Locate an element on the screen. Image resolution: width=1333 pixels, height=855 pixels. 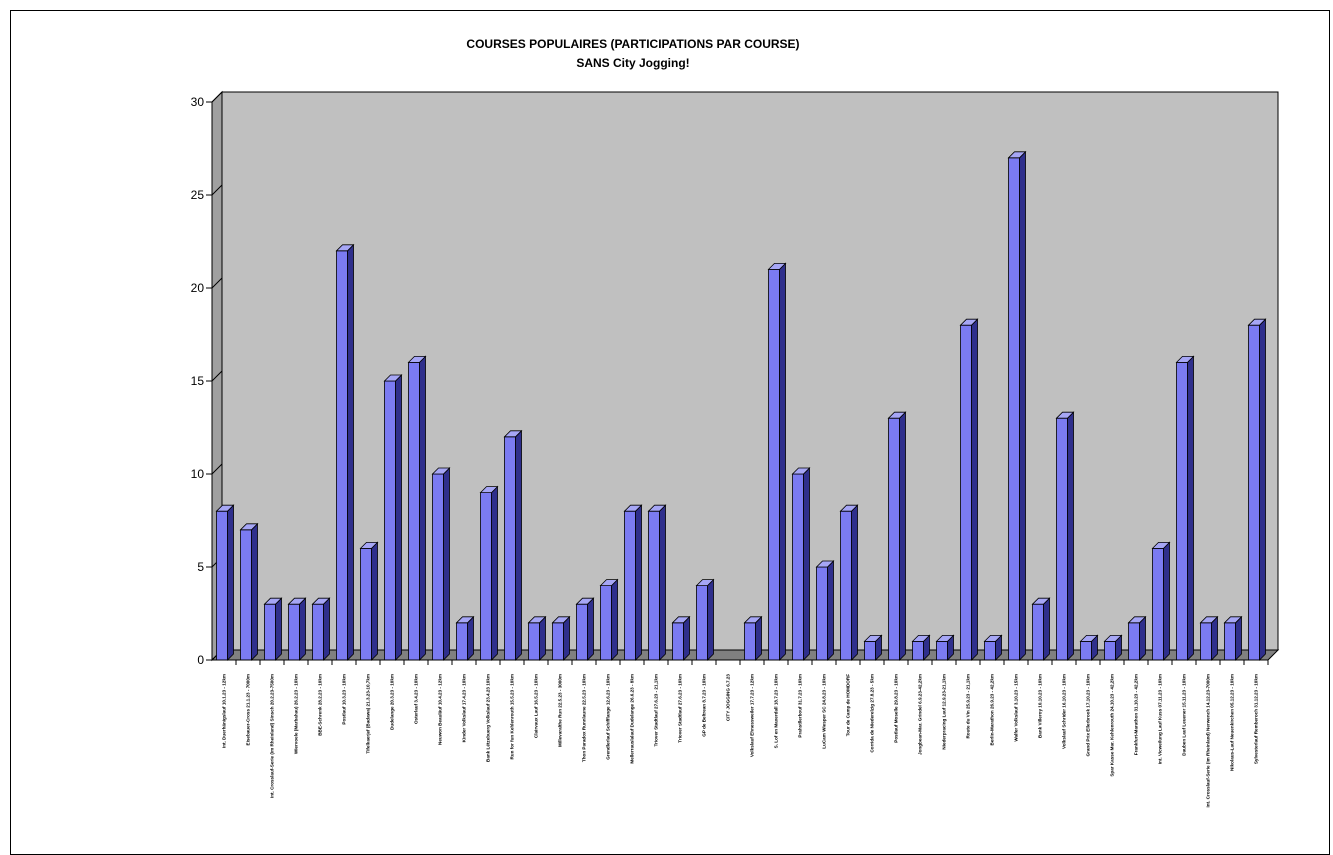
x-tick-label: Postlauf 10.3.23 - 10km is located at coordinates (344, 699).